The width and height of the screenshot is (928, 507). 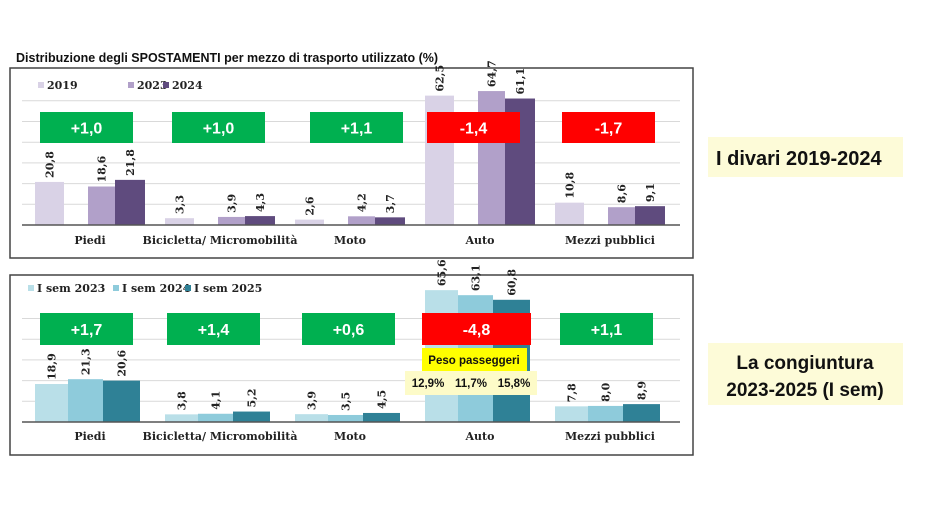 What do you see at coordinates (62, 85) in the screenshot?
I see `legend-label: 2019` at bounding box center [62, 85].